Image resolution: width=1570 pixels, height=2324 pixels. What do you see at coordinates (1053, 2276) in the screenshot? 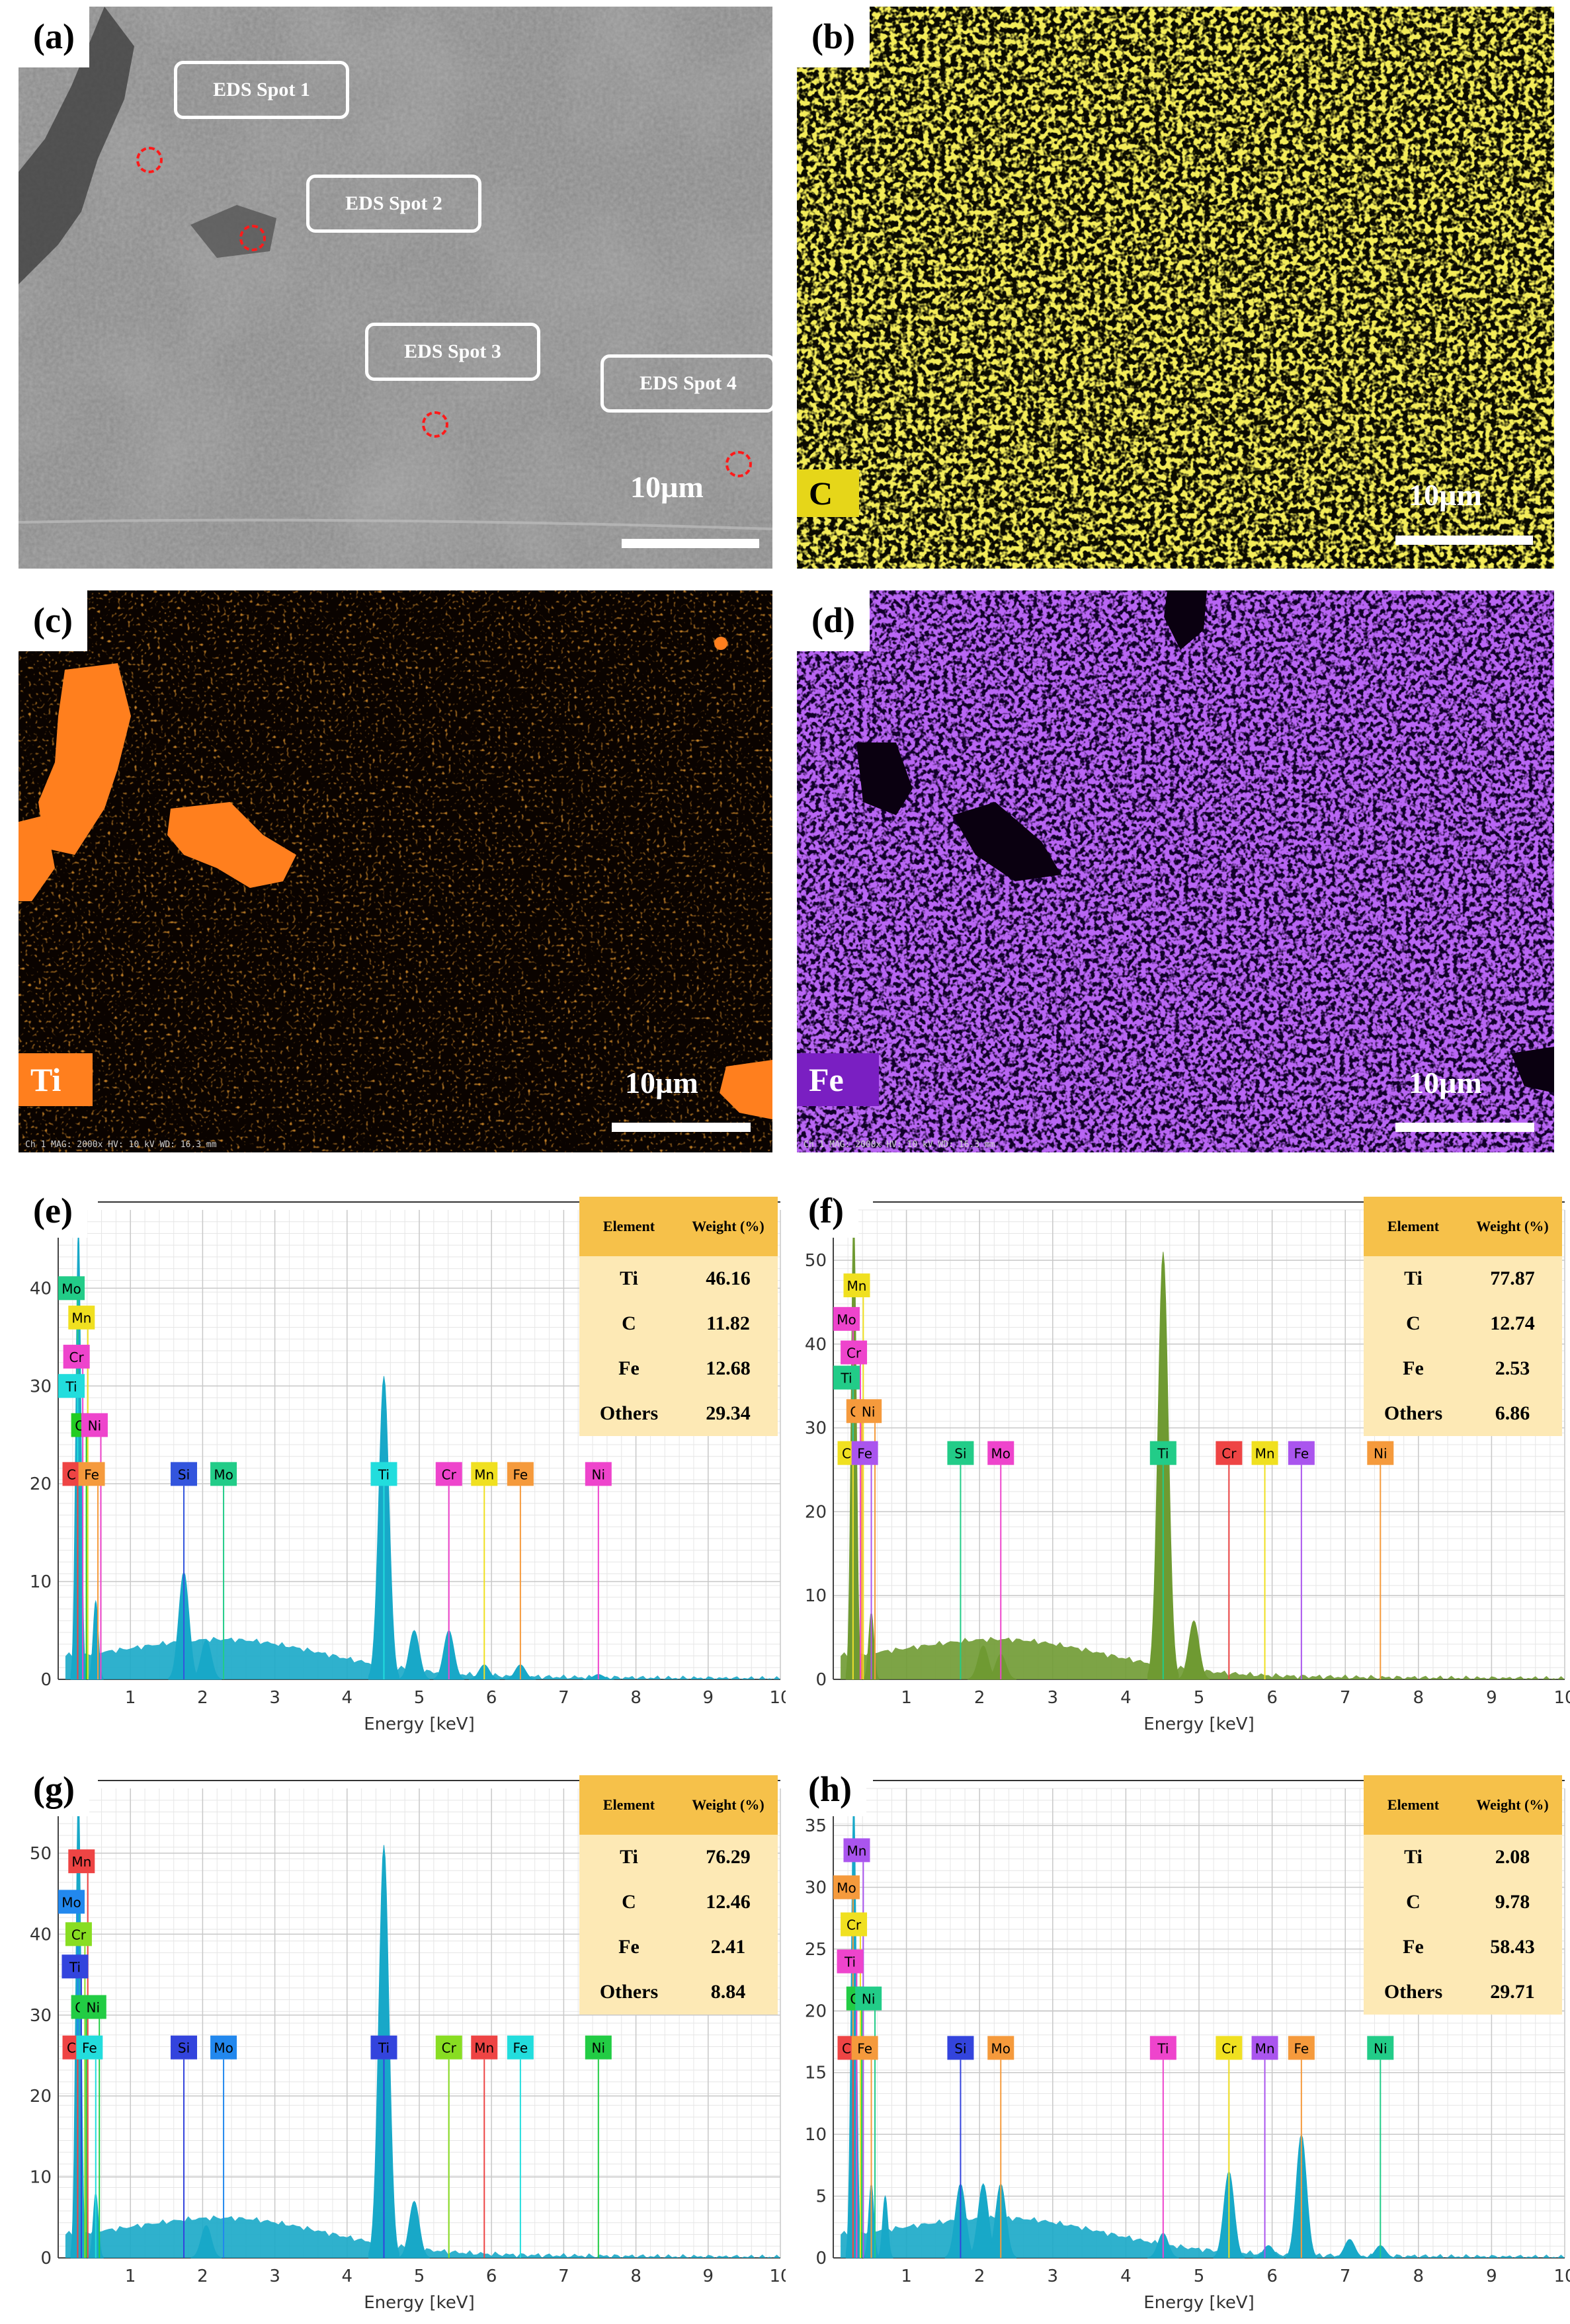
I see `x-tick-label: 3` at bounding box center [1053, 2276].